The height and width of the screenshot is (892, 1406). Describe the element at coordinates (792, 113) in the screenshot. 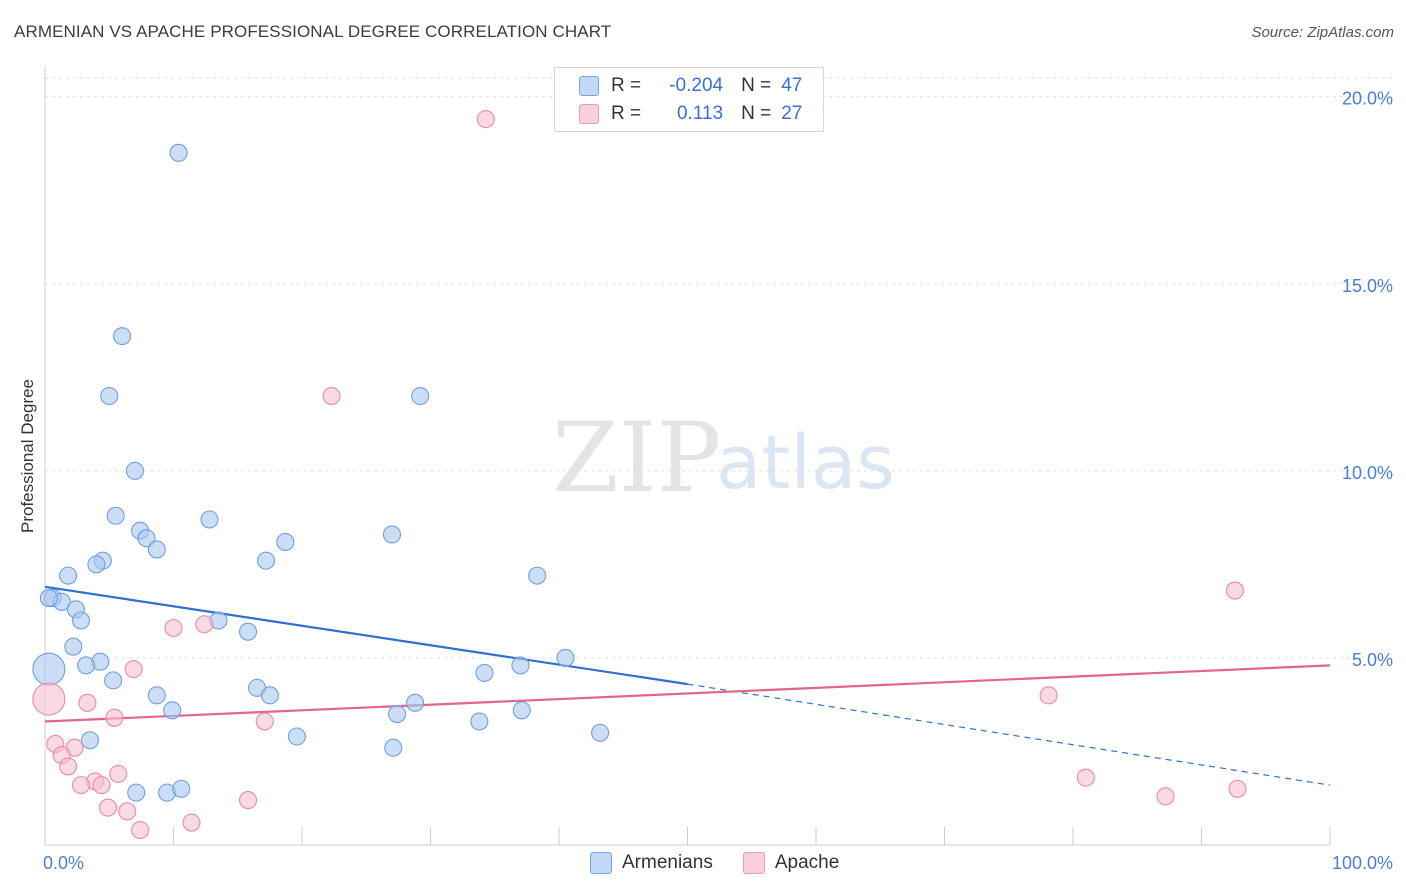

I see `legend-n-value-apache: 27` at that location.